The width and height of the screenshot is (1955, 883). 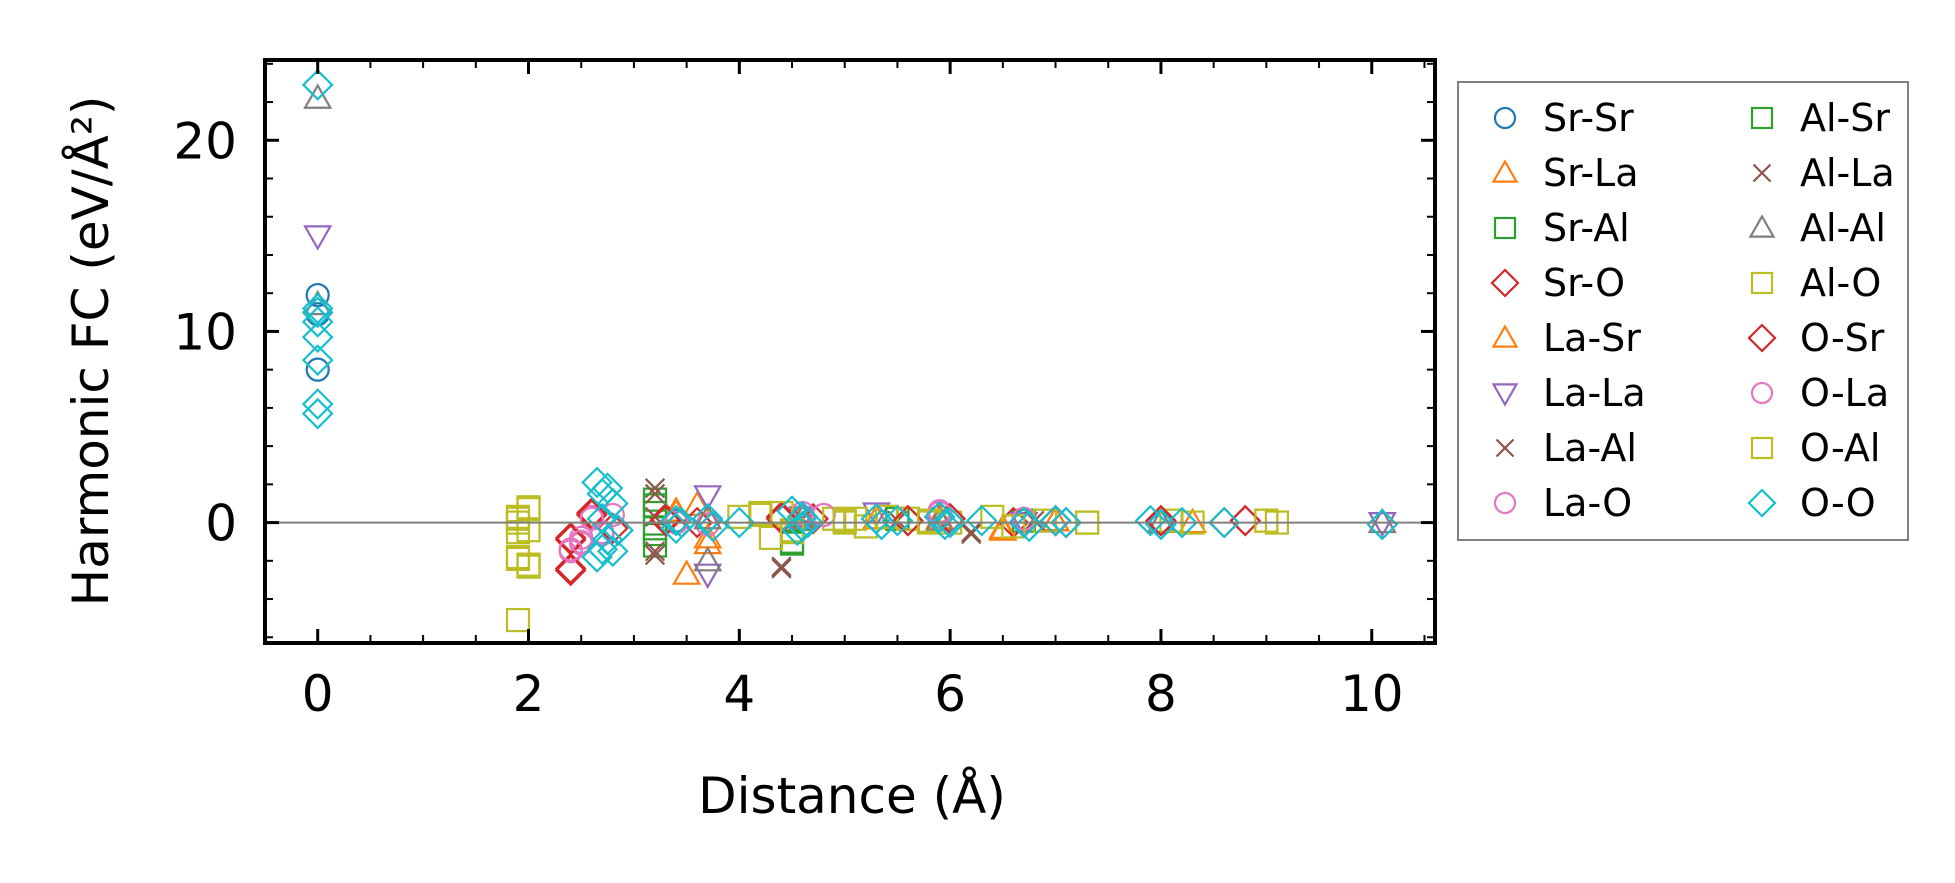 I want to click on y-tick-label: 10, so click(x=205, y=332).